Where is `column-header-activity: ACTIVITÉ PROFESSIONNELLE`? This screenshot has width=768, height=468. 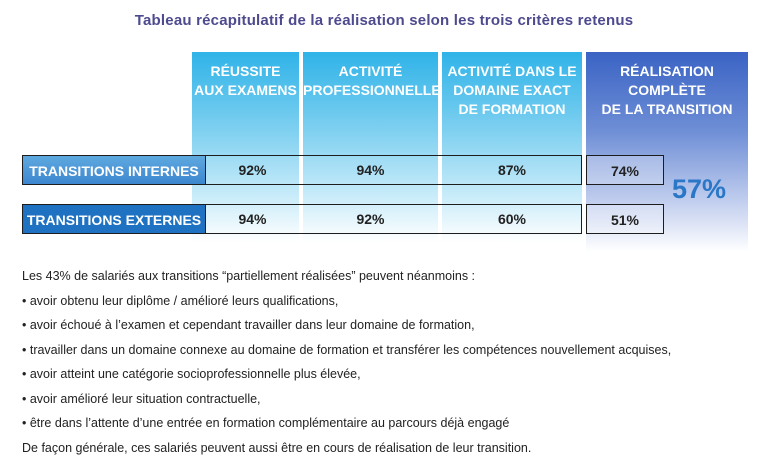 column-header-activity: ACTIVITÉ PROFESSIONNELLE is located at coordinates (372, 81).